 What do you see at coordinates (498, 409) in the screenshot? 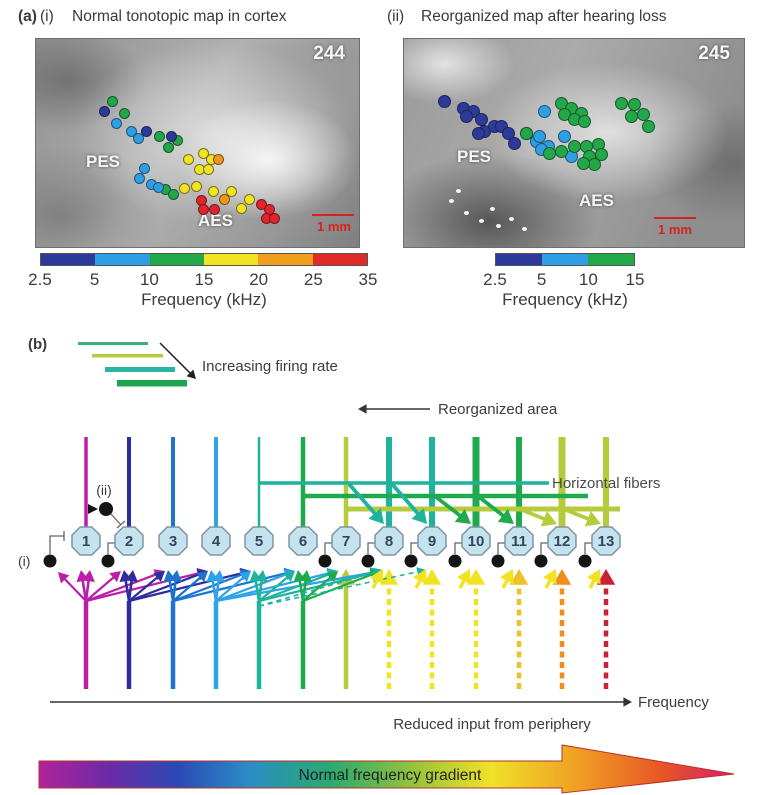
I see `reorganized-area-label: Reorganized area` at bounding box center [498, 409].